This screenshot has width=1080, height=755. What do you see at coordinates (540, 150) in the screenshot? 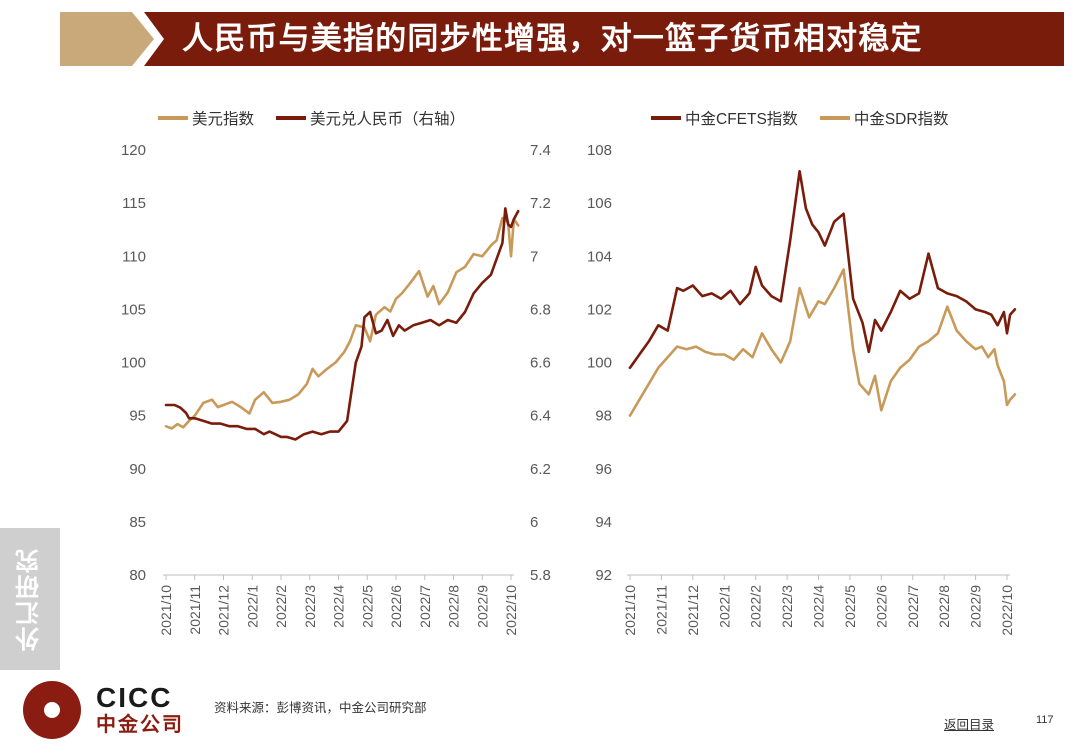
I see `chart-0-y-right-tick-label: 7.4` at bounding box center [540, 150].